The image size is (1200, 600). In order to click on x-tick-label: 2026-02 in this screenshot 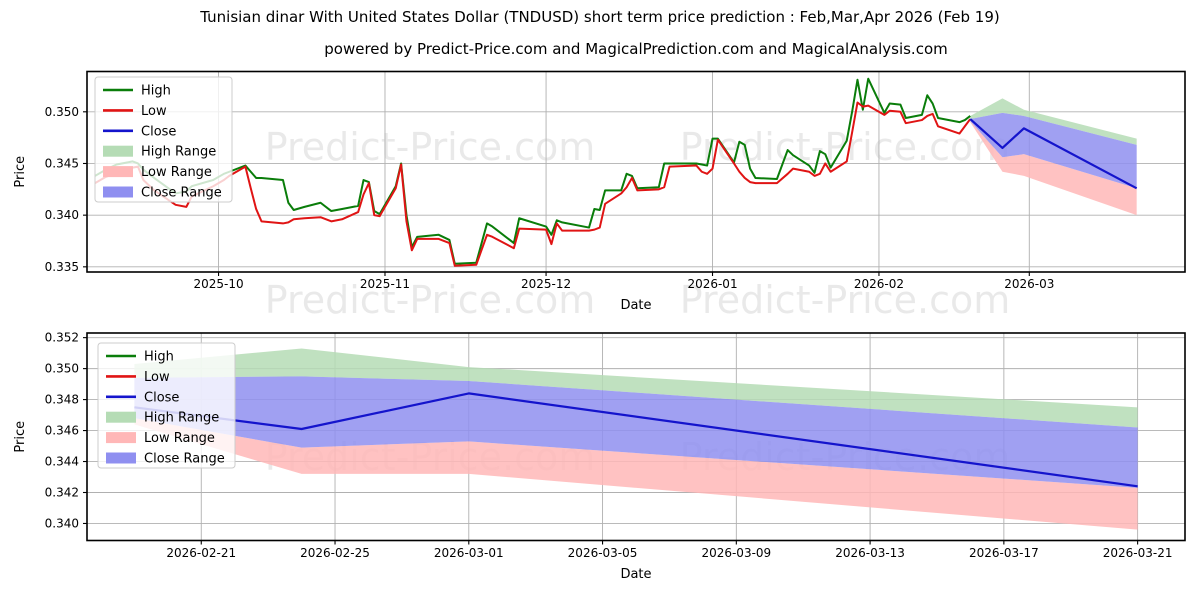, I will do `click(879, 284)`.